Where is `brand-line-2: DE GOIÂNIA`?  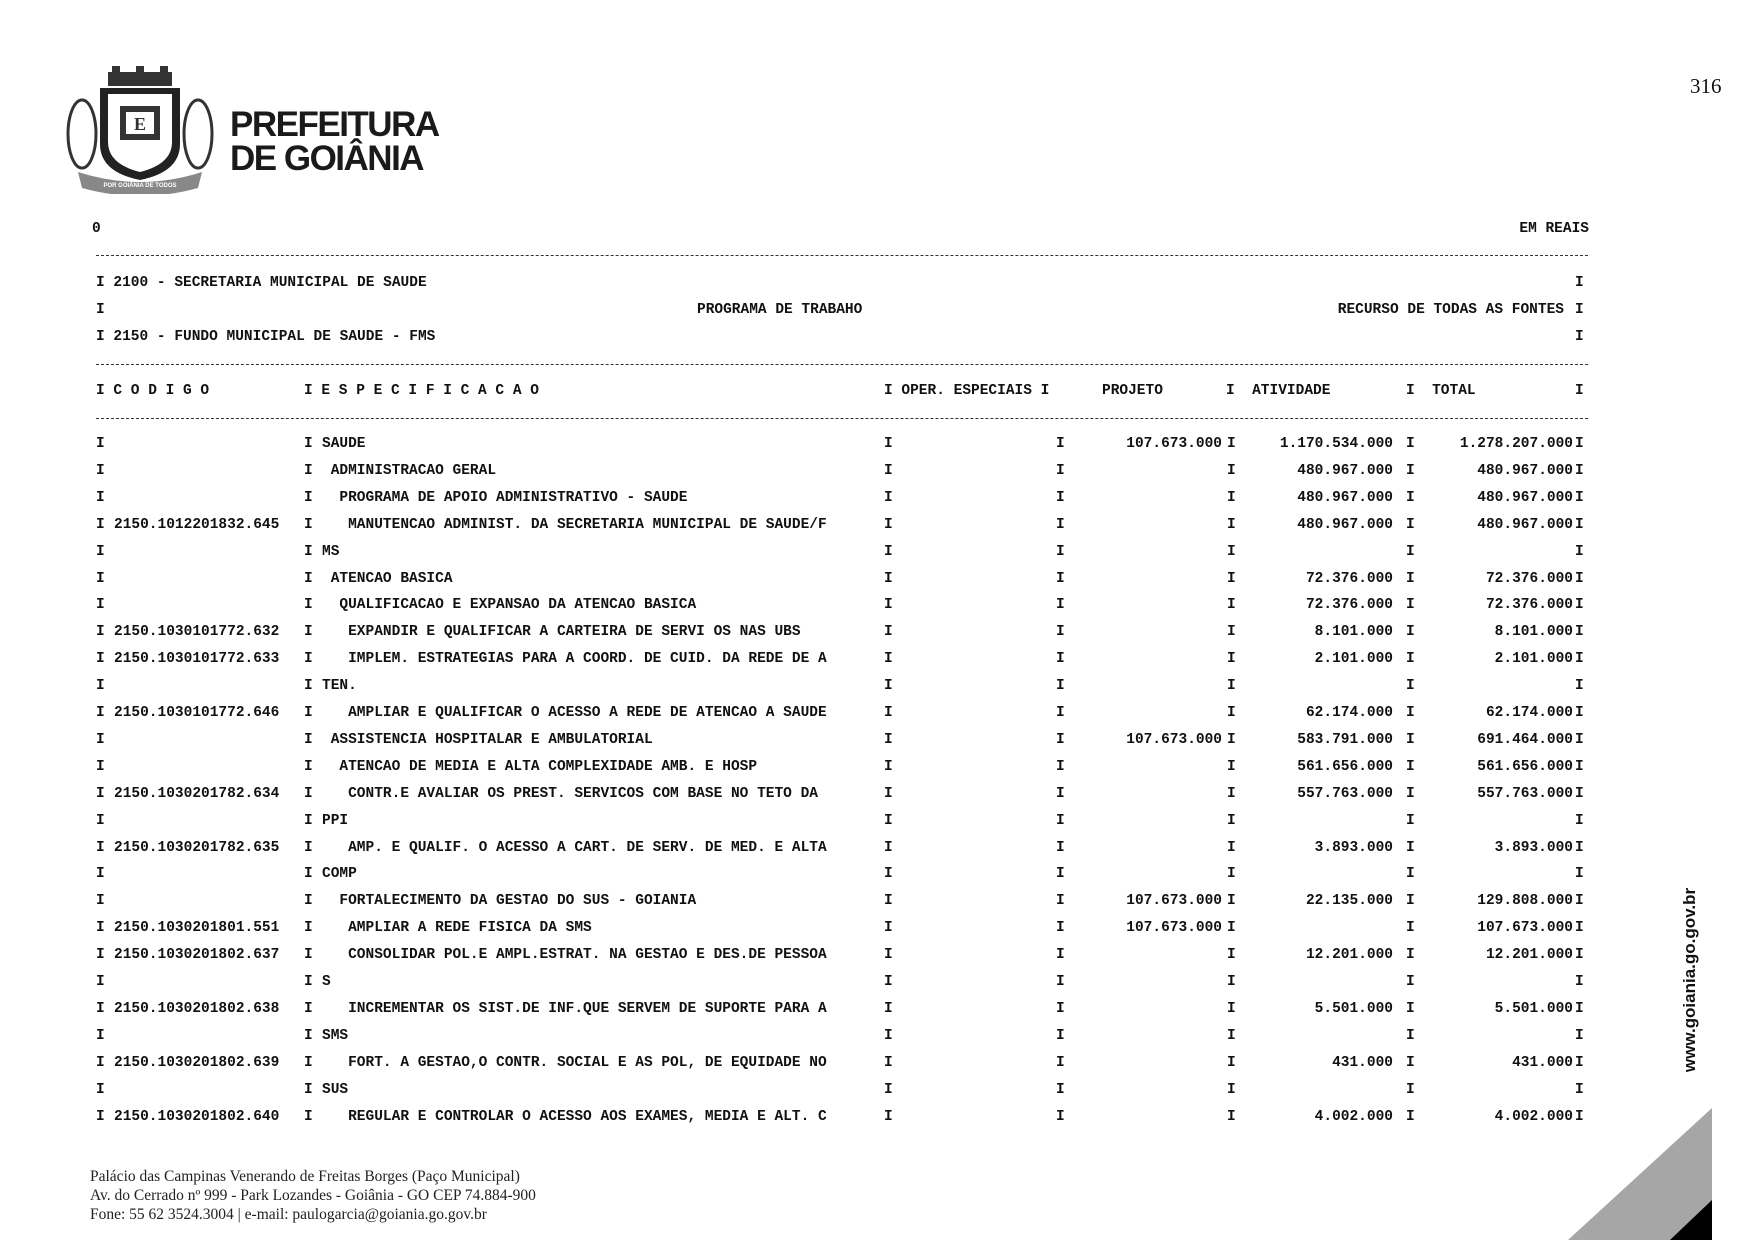 brand-line-2: DE GOIÂNIA is located at coordinates (327, 158).